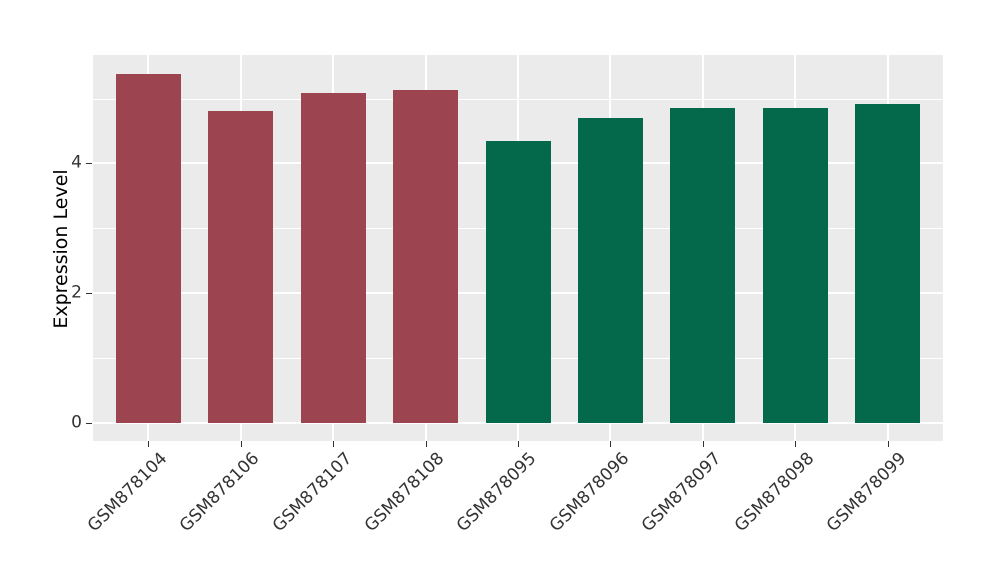 The image size is (1000, 580). What do you see at coordinates (76, 162) in the screenshot?
I see `y-tick-label: 4` at bounding box center [76, 162].